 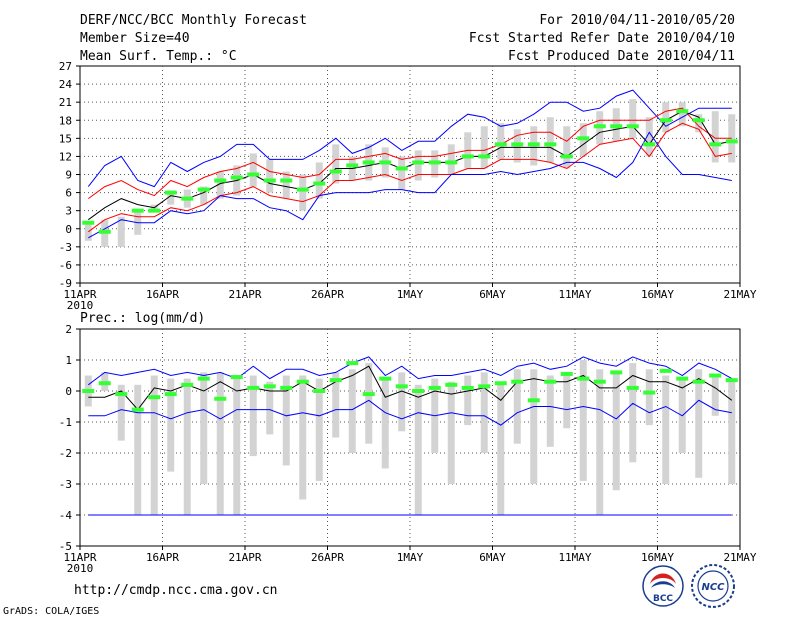 What do you see at coordinates (68, 175) in the screenshot?
I see `y-tick-label: 9` at bounding box center [68, 175].